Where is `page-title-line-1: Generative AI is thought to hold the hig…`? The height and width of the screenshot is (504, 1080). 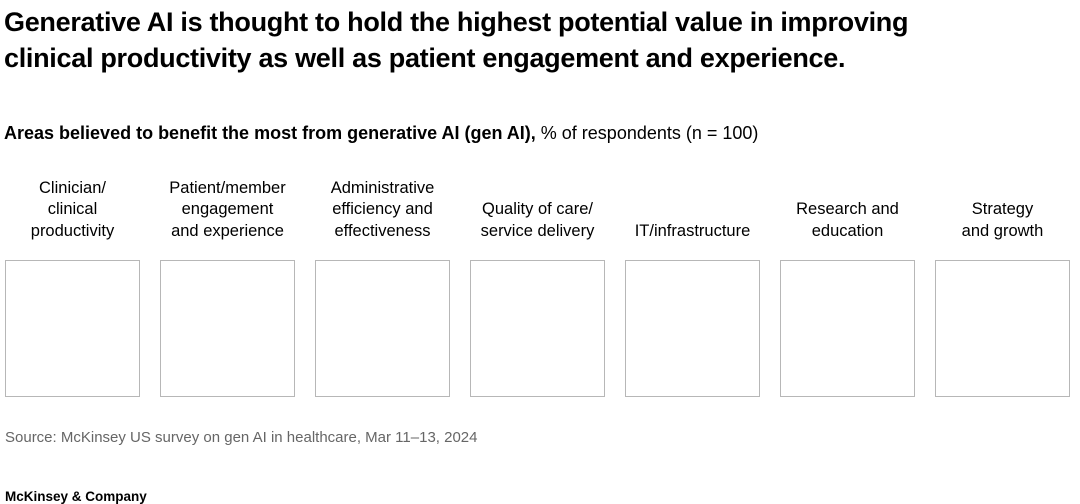 page-title-line-1: Generative AI is thought to hold the hig… is located at coordinates (456, 22).